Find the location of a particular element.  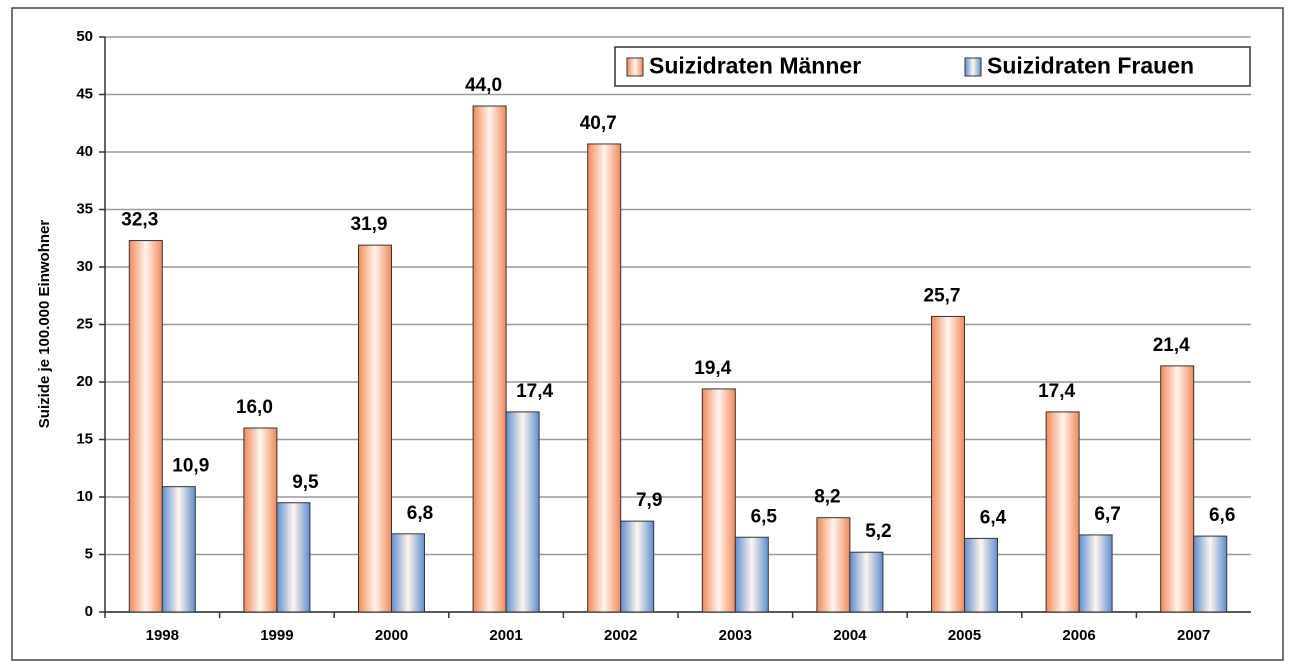

value-label: 5,2 is located at coordinates (878, 531).